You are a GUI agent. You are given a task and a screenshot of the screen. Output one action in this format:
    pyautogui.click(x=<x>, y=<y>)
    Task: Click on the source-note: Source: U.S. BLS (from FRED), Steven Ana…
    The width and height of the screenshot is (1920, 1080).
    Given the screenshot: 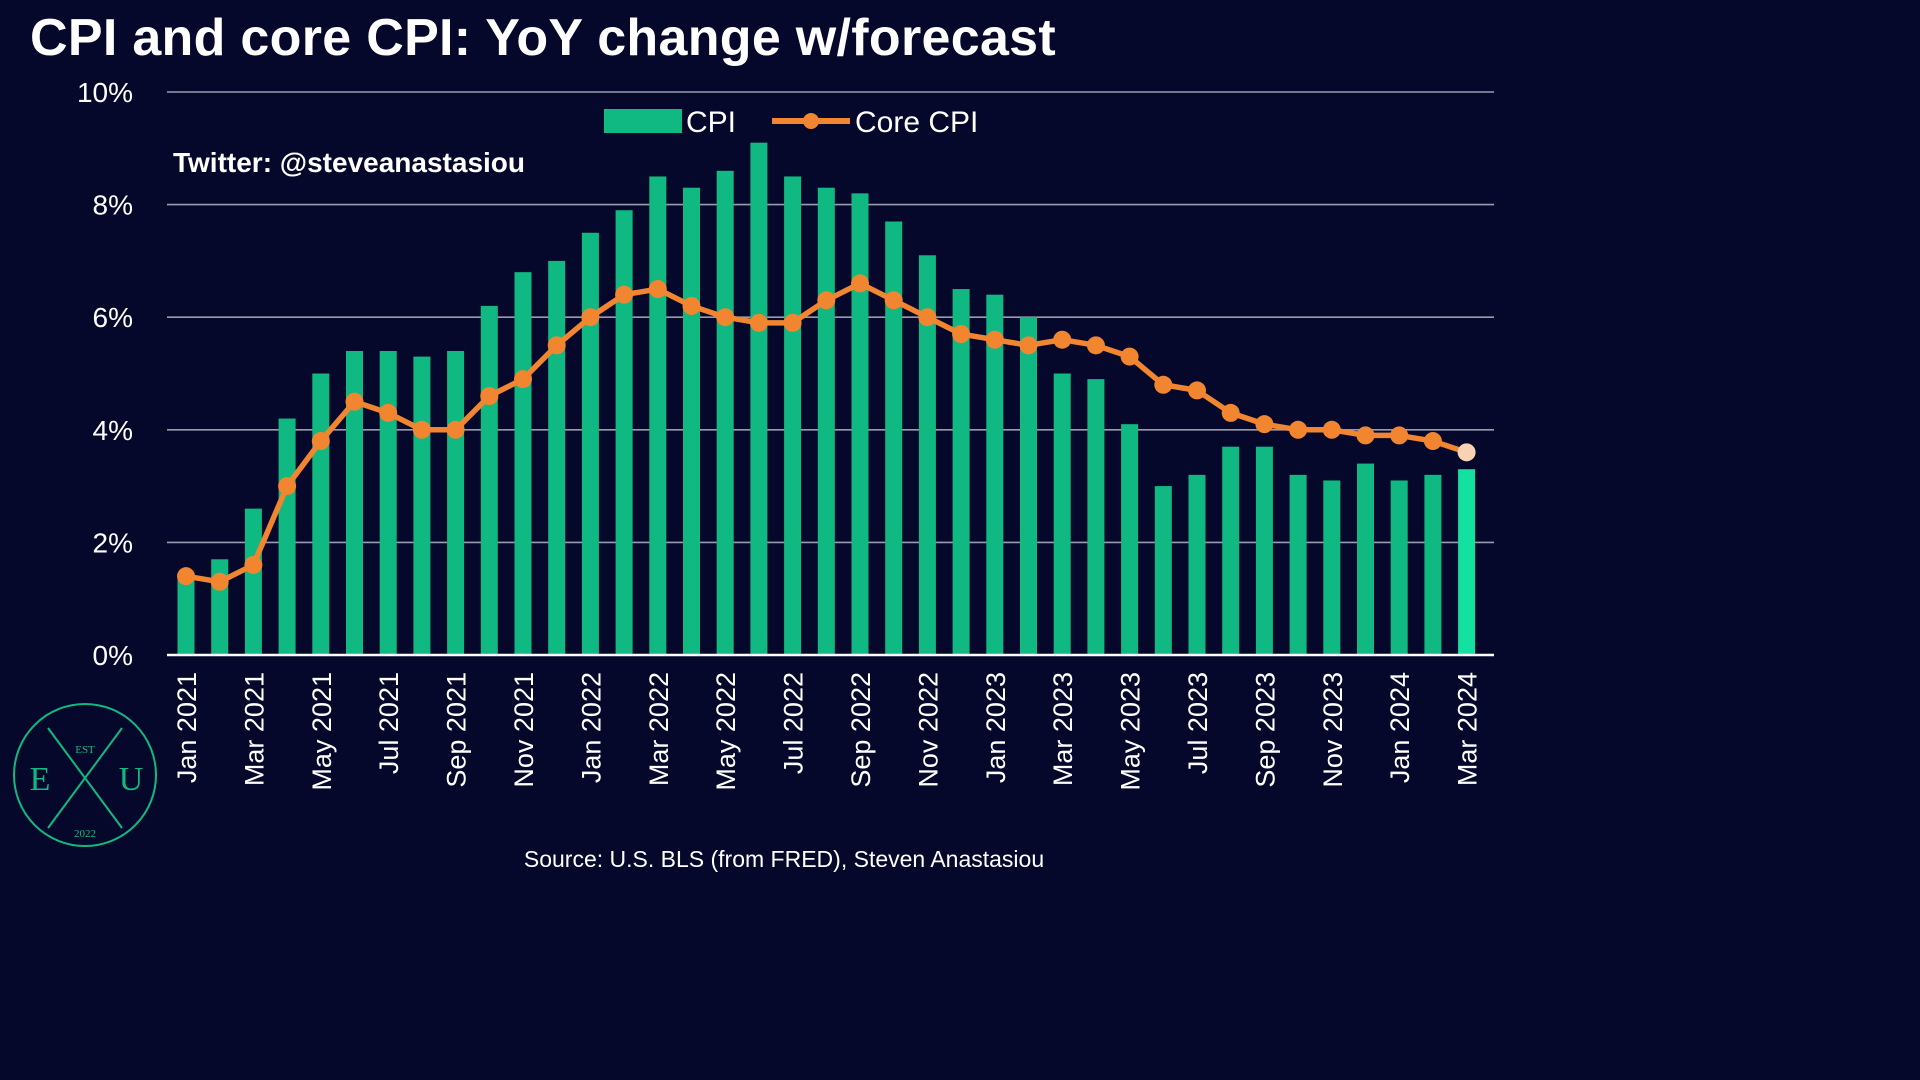 What is the action you would take?
    pyautogui.click(x=784, y=859)
    